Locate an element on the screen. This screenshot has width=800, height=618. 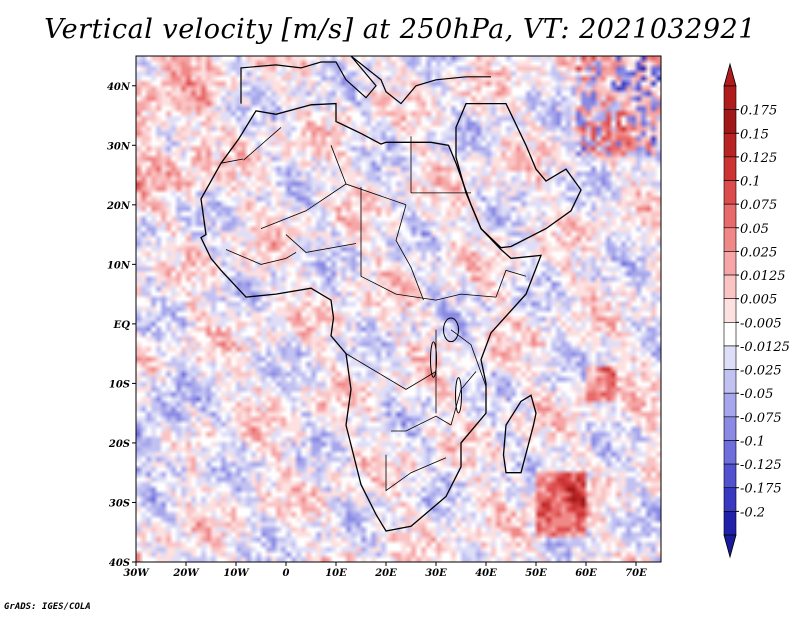
colorbar-label: 0.15 is located at coordinates (754, 134).